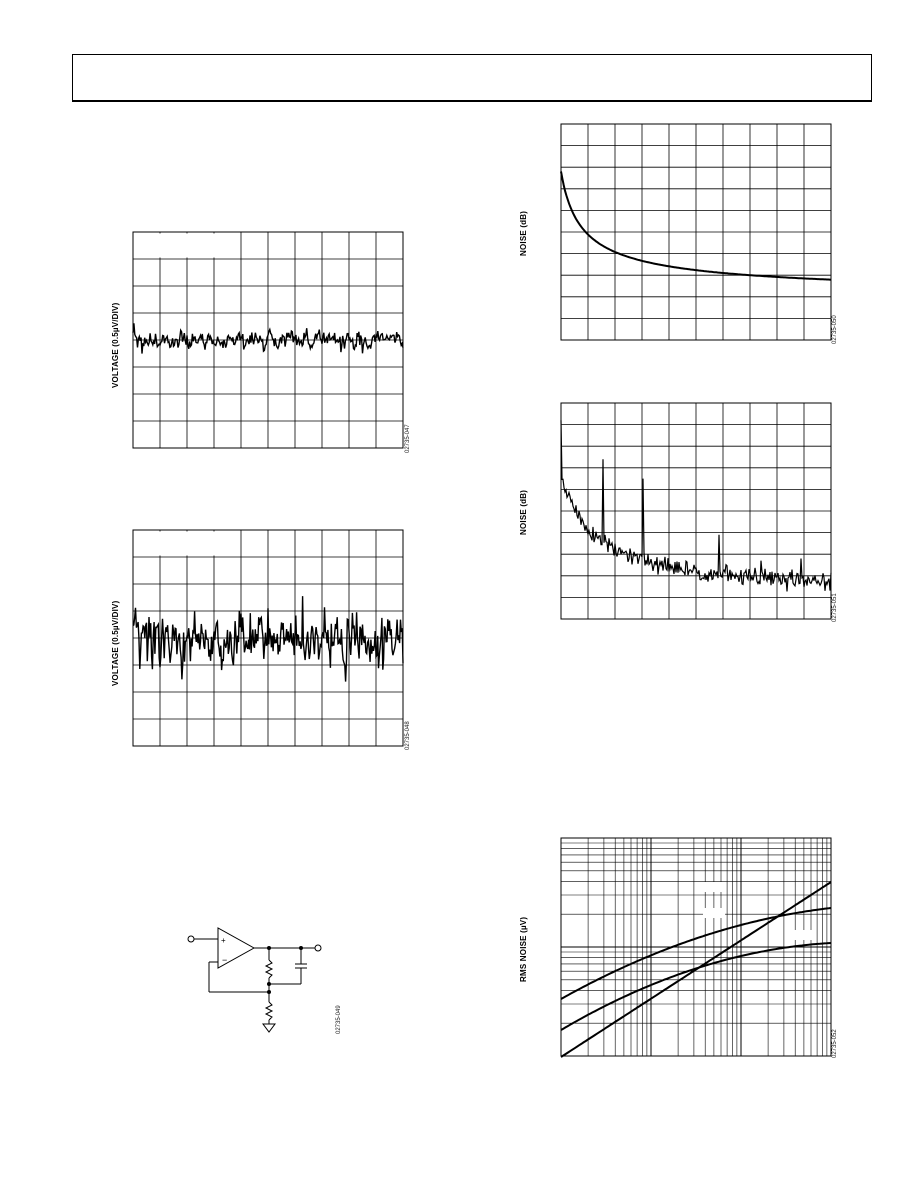  I want to click on page-header-box, so click(472, 78).